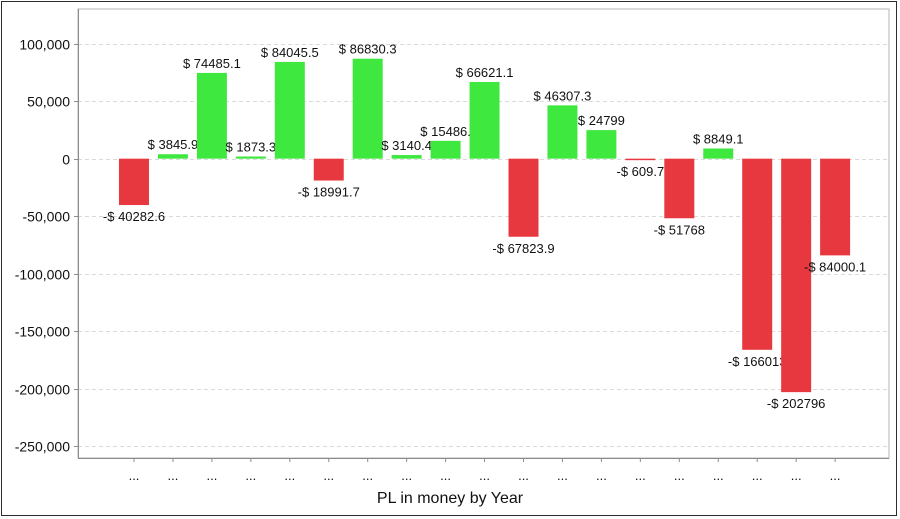  I want to click on bar-data-label: -$ 51768, so click(679, 229).